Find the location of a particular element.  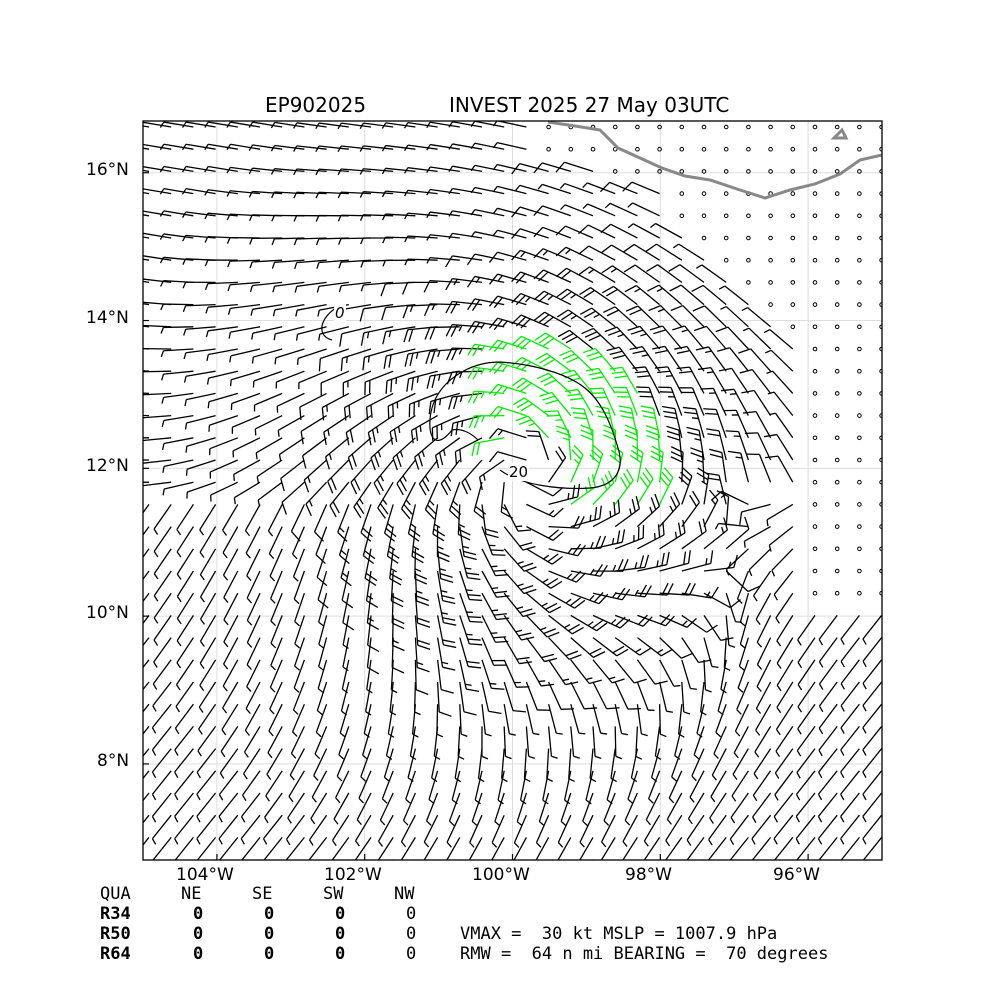

coastline is located at coordinates (714, 160).